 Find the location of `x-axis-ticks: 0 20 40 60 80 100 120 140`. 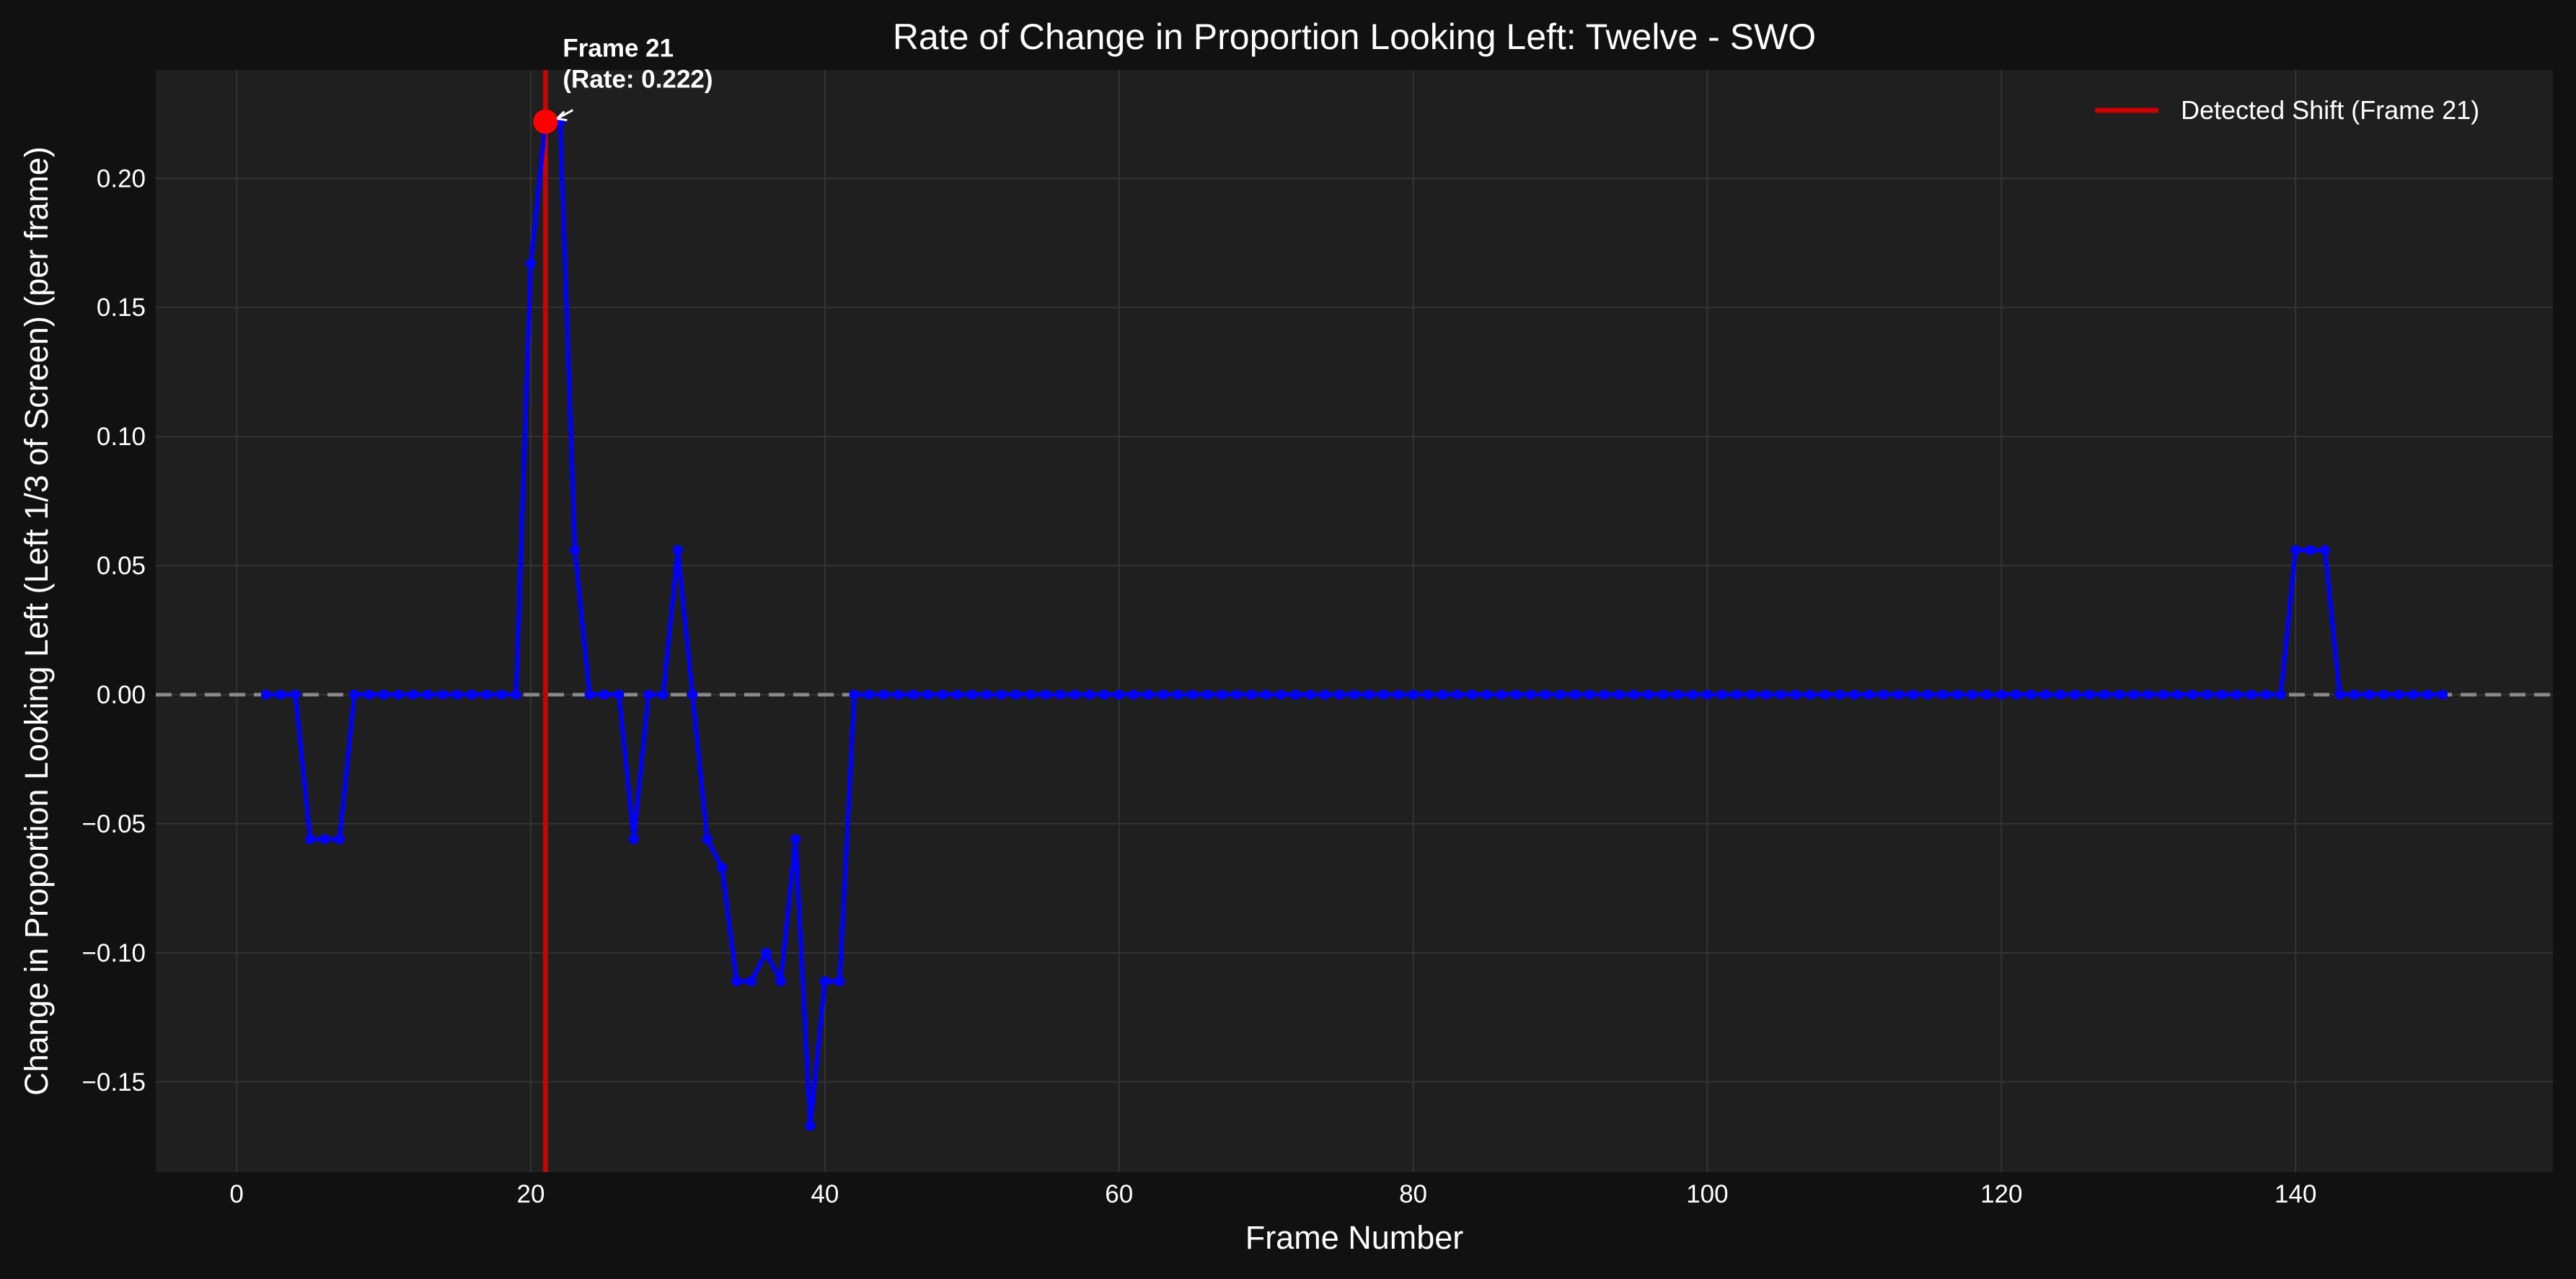

x-axis-ticks: 0 20 40 60 80 100 120 140 is located at coordinates (1272, 1194).